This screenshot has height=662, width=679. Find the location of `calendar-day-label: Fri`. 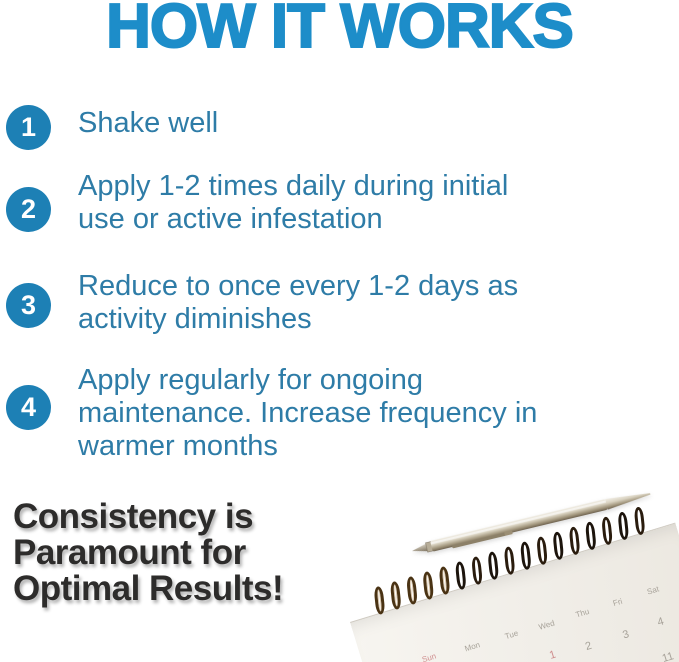

calendar-day-label: Fri is located at coordinates (617, 602).